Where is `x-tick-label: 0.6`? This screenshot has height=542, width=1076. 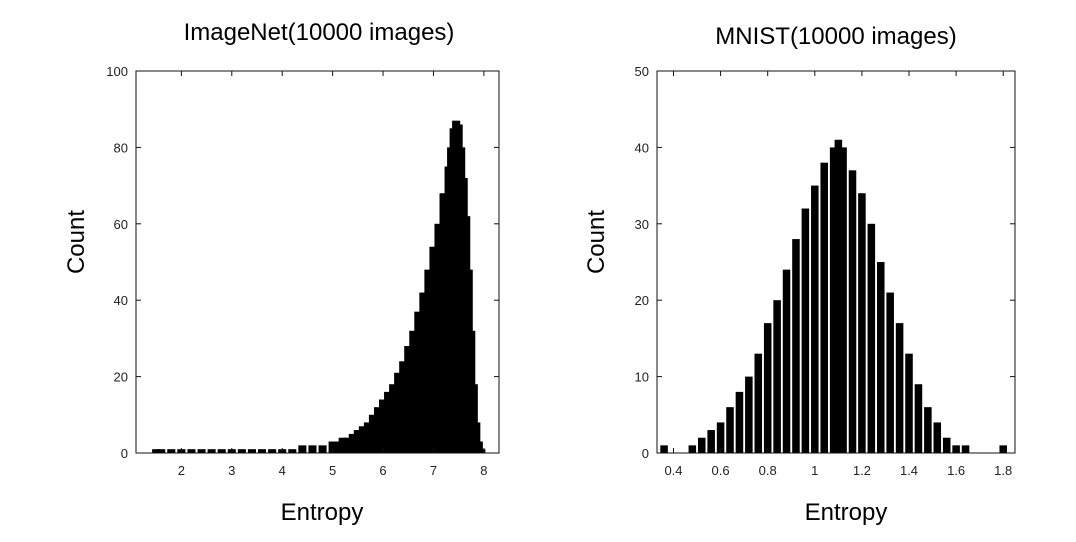
x-tick-label: 0.6 is located at coordinates (721, 470).